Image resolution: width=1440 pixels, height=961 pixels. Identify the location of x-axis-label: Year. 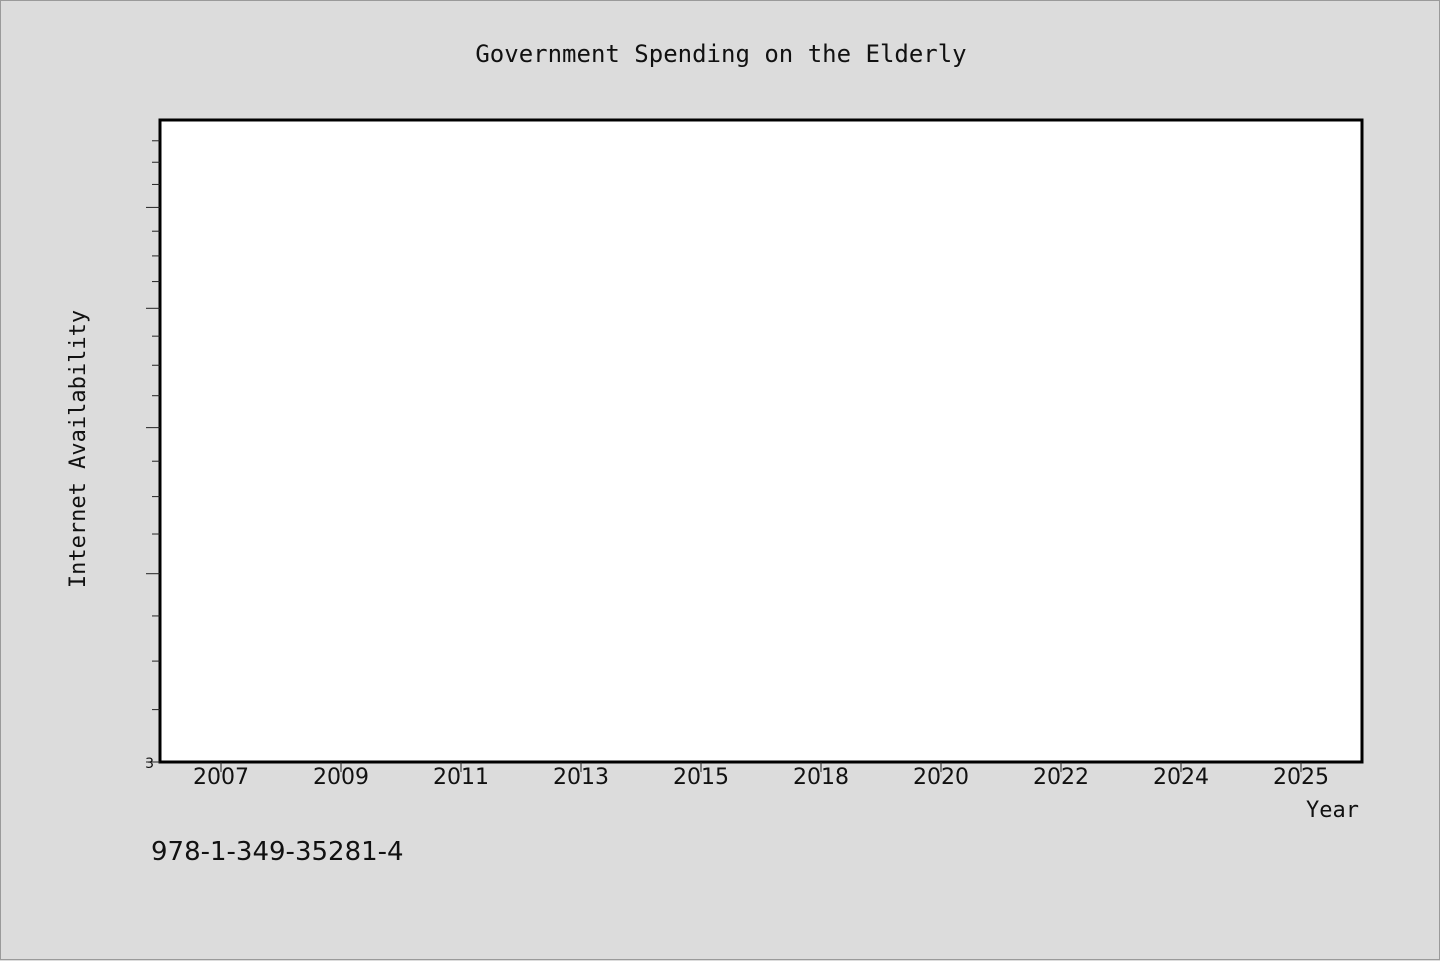
(1332, 810).